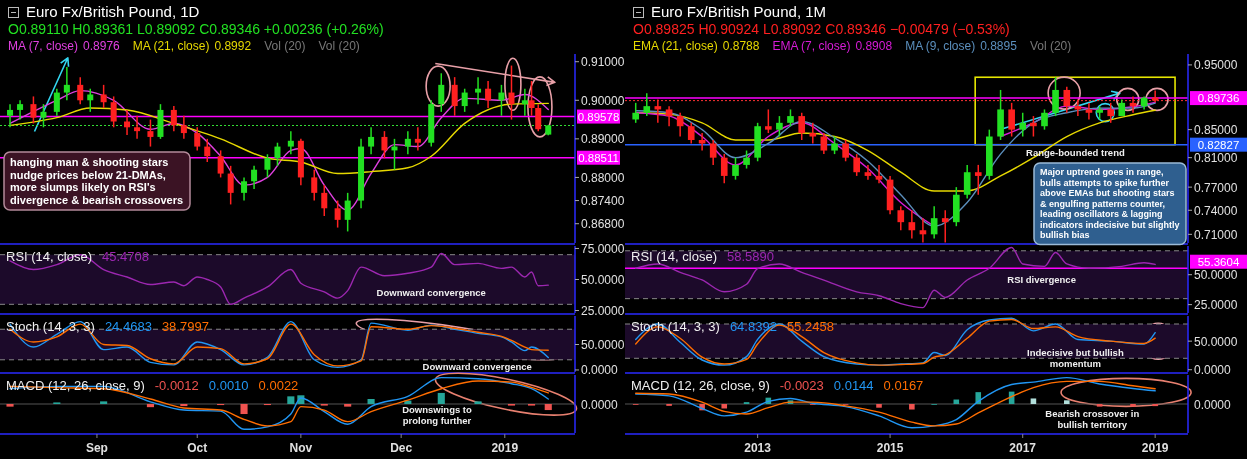 This screenshot has height=459, width=1247. Describe the element at coordinates (437, 415) in the screenshot. I see `annotation: Downswings to prolong further` at that location.